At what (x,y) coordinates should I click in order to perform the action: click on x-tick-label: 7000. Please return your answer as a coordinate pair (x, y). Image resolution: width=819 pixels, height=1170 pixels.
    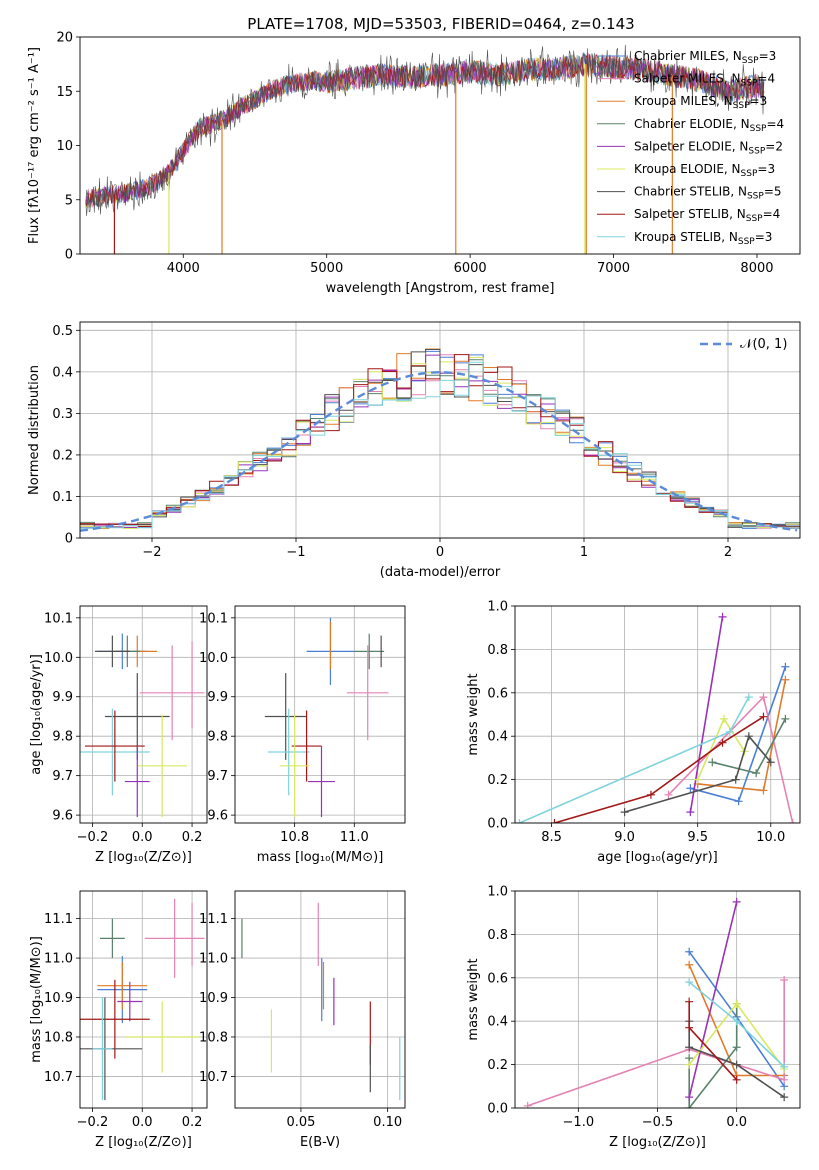
    Looking at the image, I should click on (613, 268).